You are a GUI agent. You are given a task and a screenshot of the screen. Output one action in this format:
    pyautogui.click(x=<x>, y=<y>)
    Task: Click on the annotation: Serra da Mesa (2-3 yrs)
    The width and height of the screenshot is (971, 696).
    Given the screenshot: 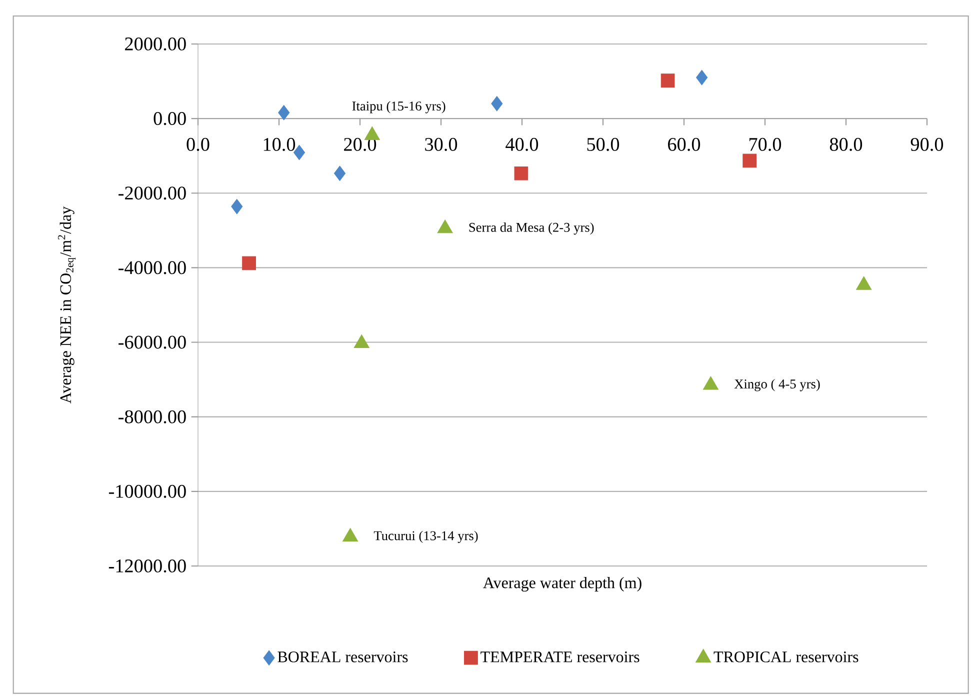 What is the action you would take?
    pyautogui.click(x=531, y=228)
    